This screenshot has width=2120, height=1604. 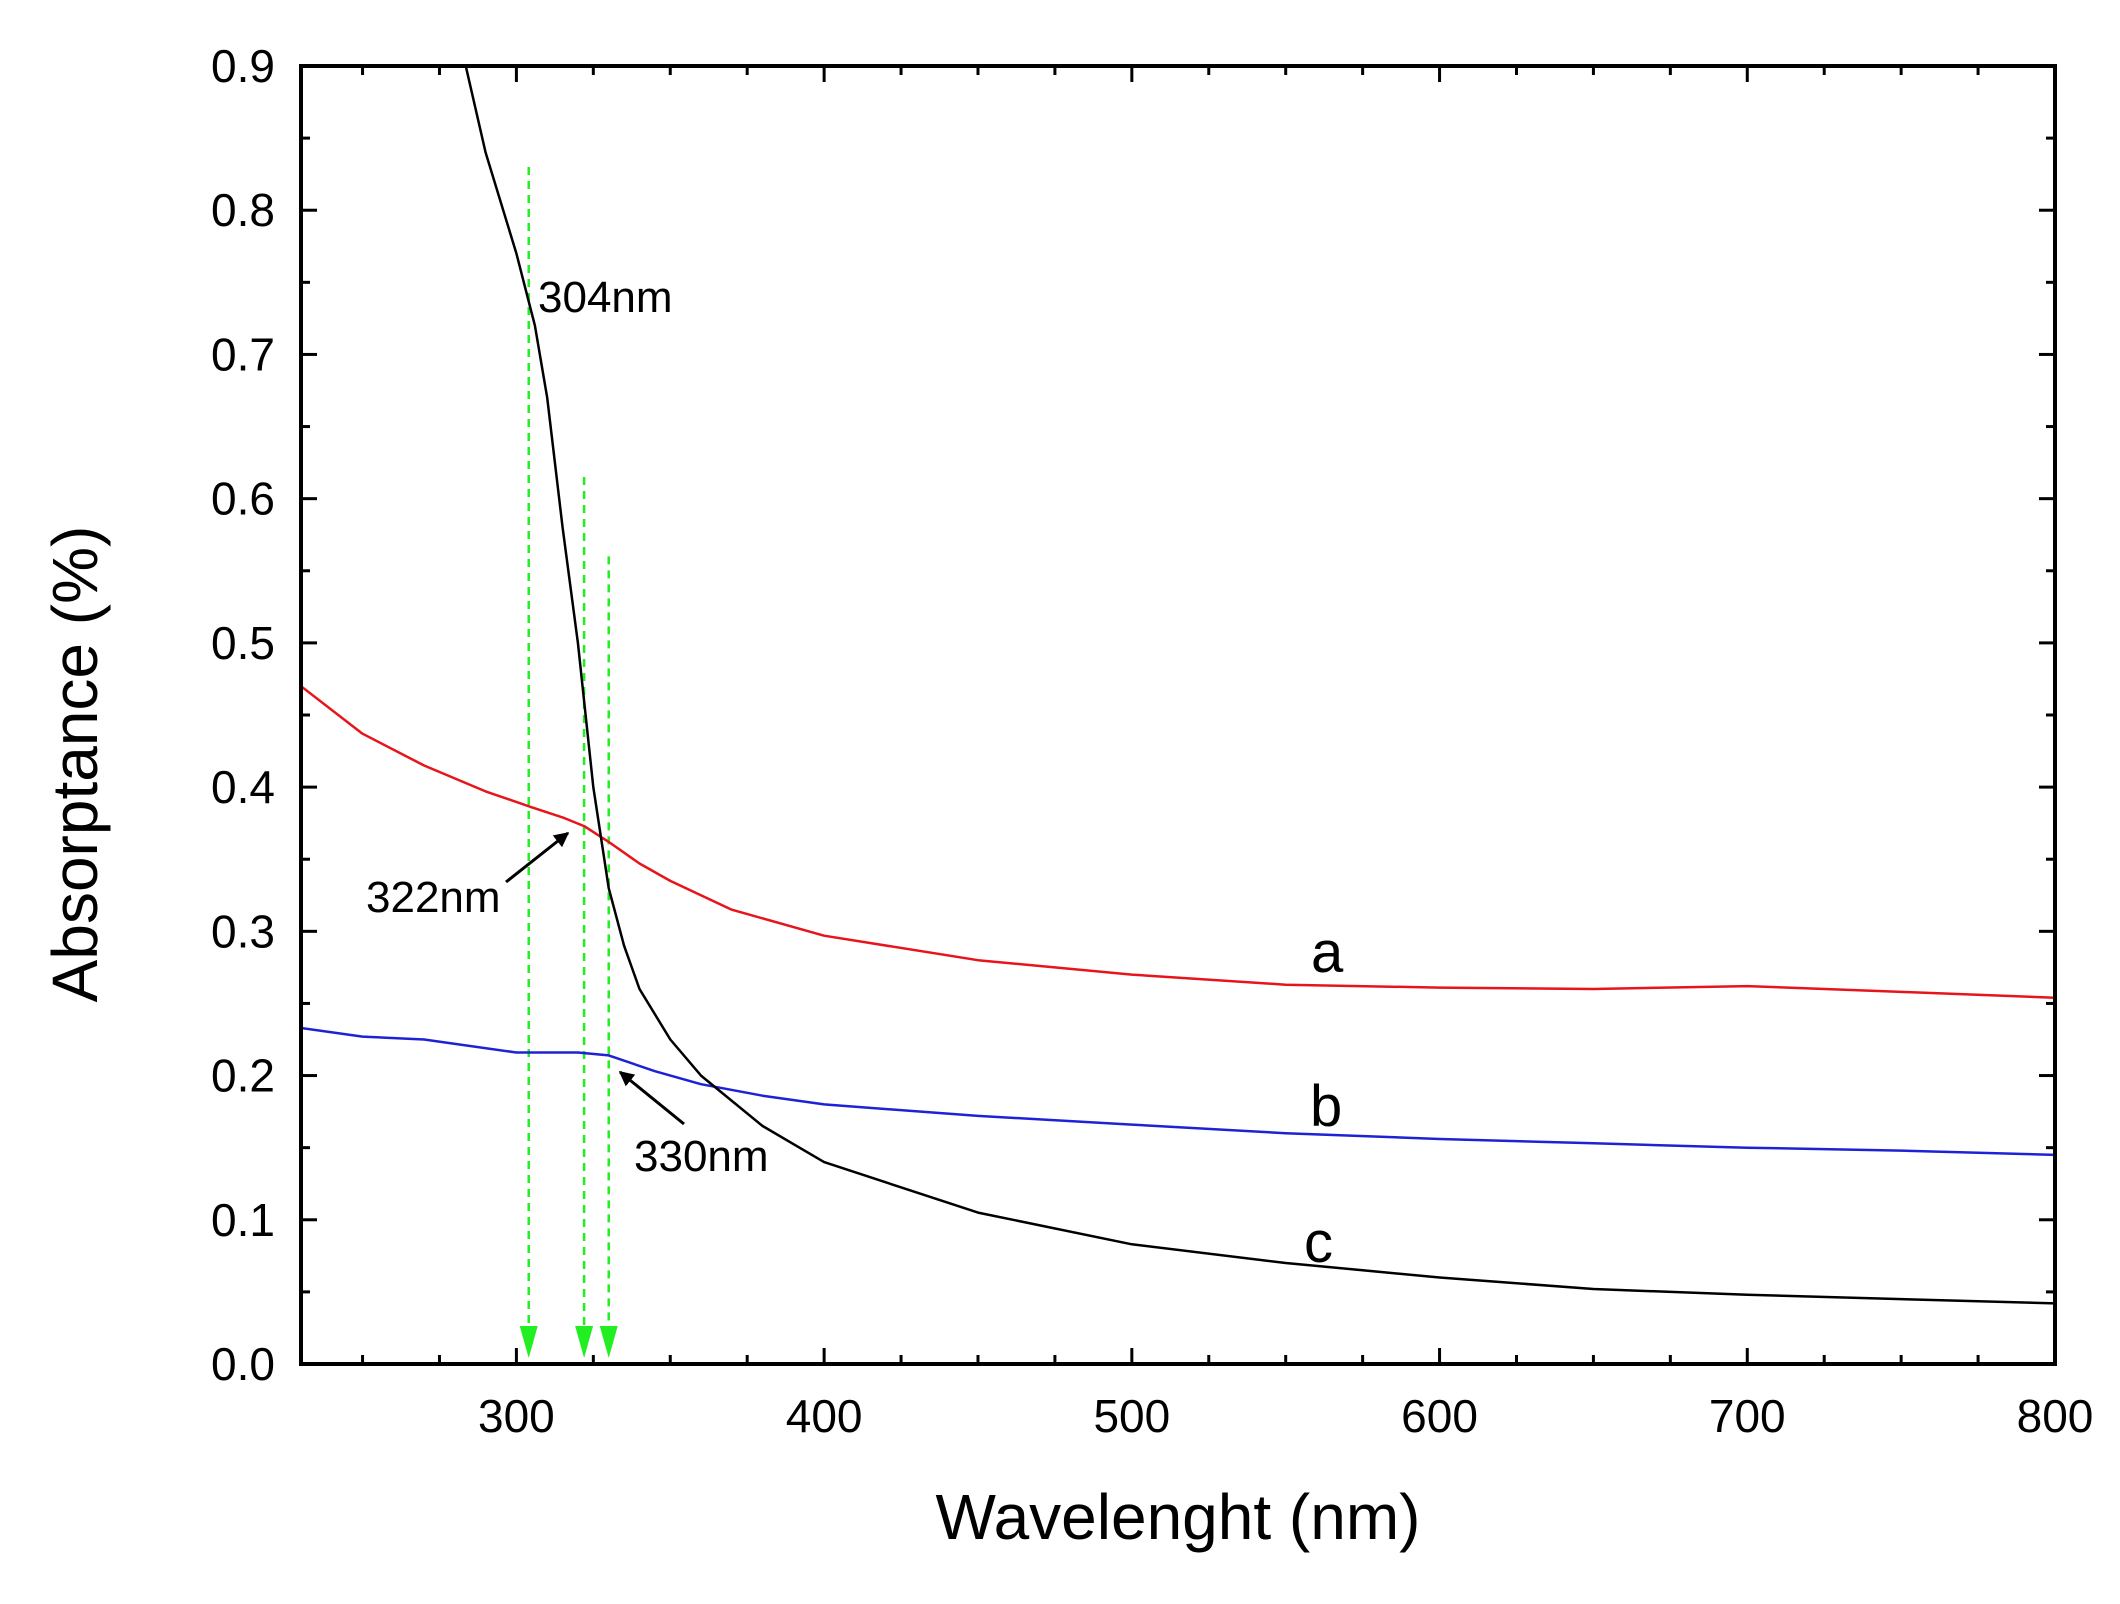 What do you see at coordinates (1747, 1416) in the screenshot?
I see `x-tick-label-700: 700` at bounding box center [1747, 1416].